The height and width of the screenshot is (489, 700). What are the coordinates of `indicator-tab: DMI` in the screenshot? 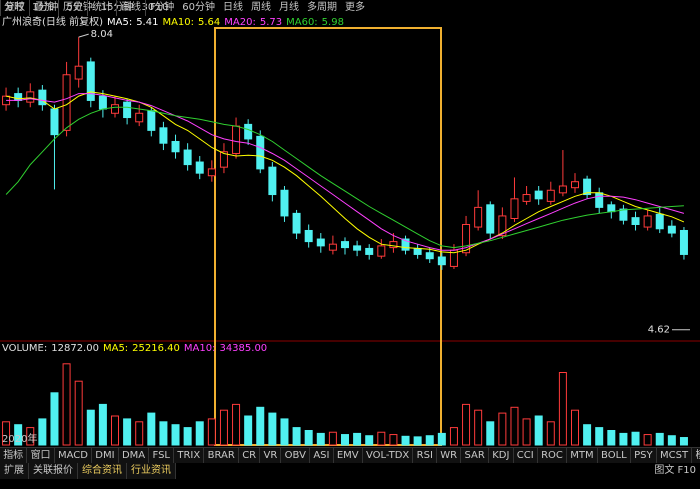 It's located at (105, 455).